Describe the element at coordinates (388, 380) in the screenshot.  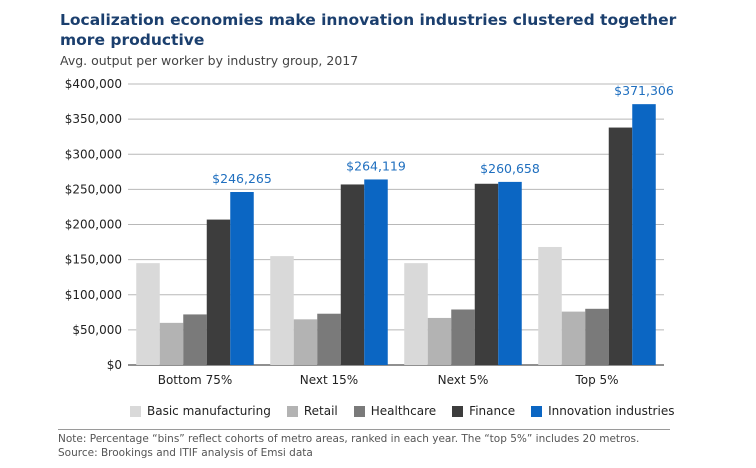
I see `x-axis-ticks: Bottom 75% Next 15% Next 5% Top 5%` at that location.